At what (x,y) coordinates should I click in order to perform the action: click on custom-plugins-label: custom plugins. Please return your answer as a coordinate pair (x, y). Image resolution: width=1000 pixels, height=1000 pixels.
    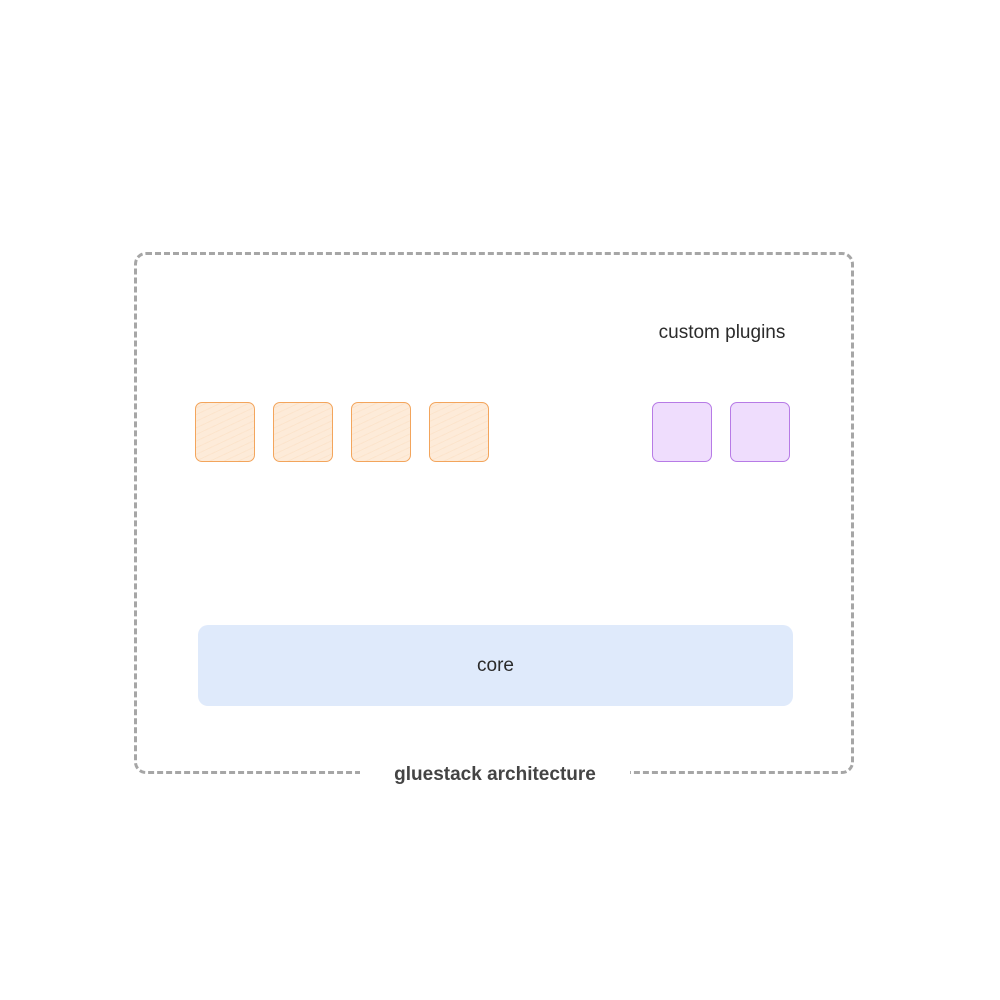
    Looking at the image, I should click on (722, 332).